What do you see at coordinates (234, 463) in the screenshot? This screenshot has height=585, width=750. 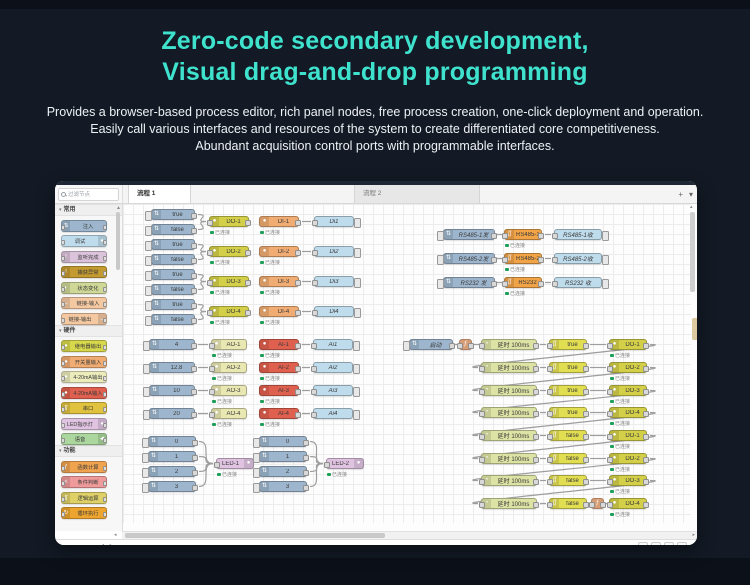 I see `flow-node-led-led-1: LED-1 ●` at bounding box center [234, 463].